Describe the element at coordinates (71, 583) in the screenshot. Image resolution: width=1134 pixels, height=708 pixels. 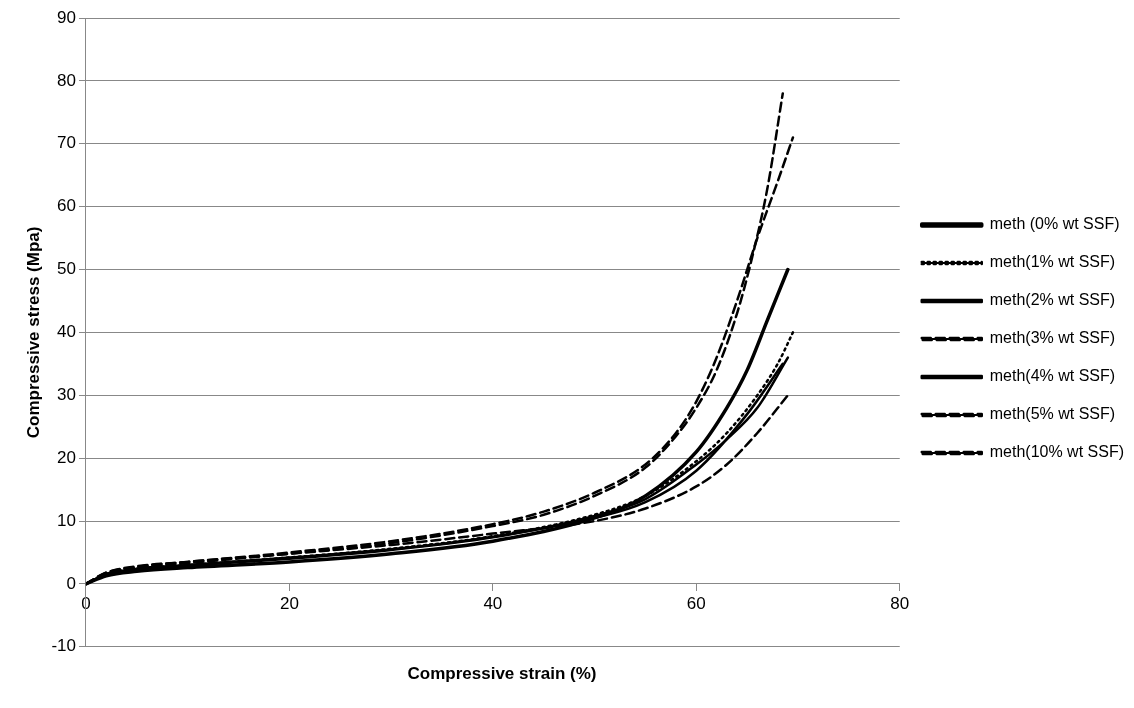
I see `y-tick-label: 0` at that location.